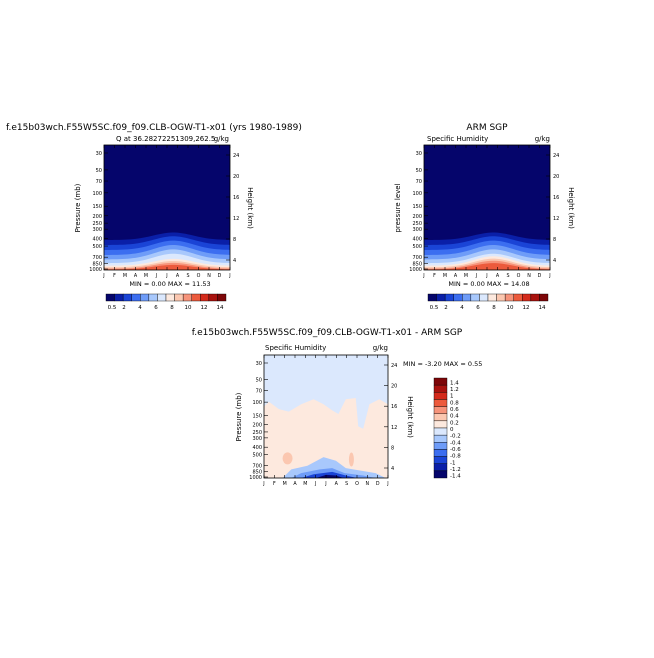  What do you see at coordinates (220, 308) in the screenshot?
I see `colorbar-label: 14` at bounding box center [220, 308].